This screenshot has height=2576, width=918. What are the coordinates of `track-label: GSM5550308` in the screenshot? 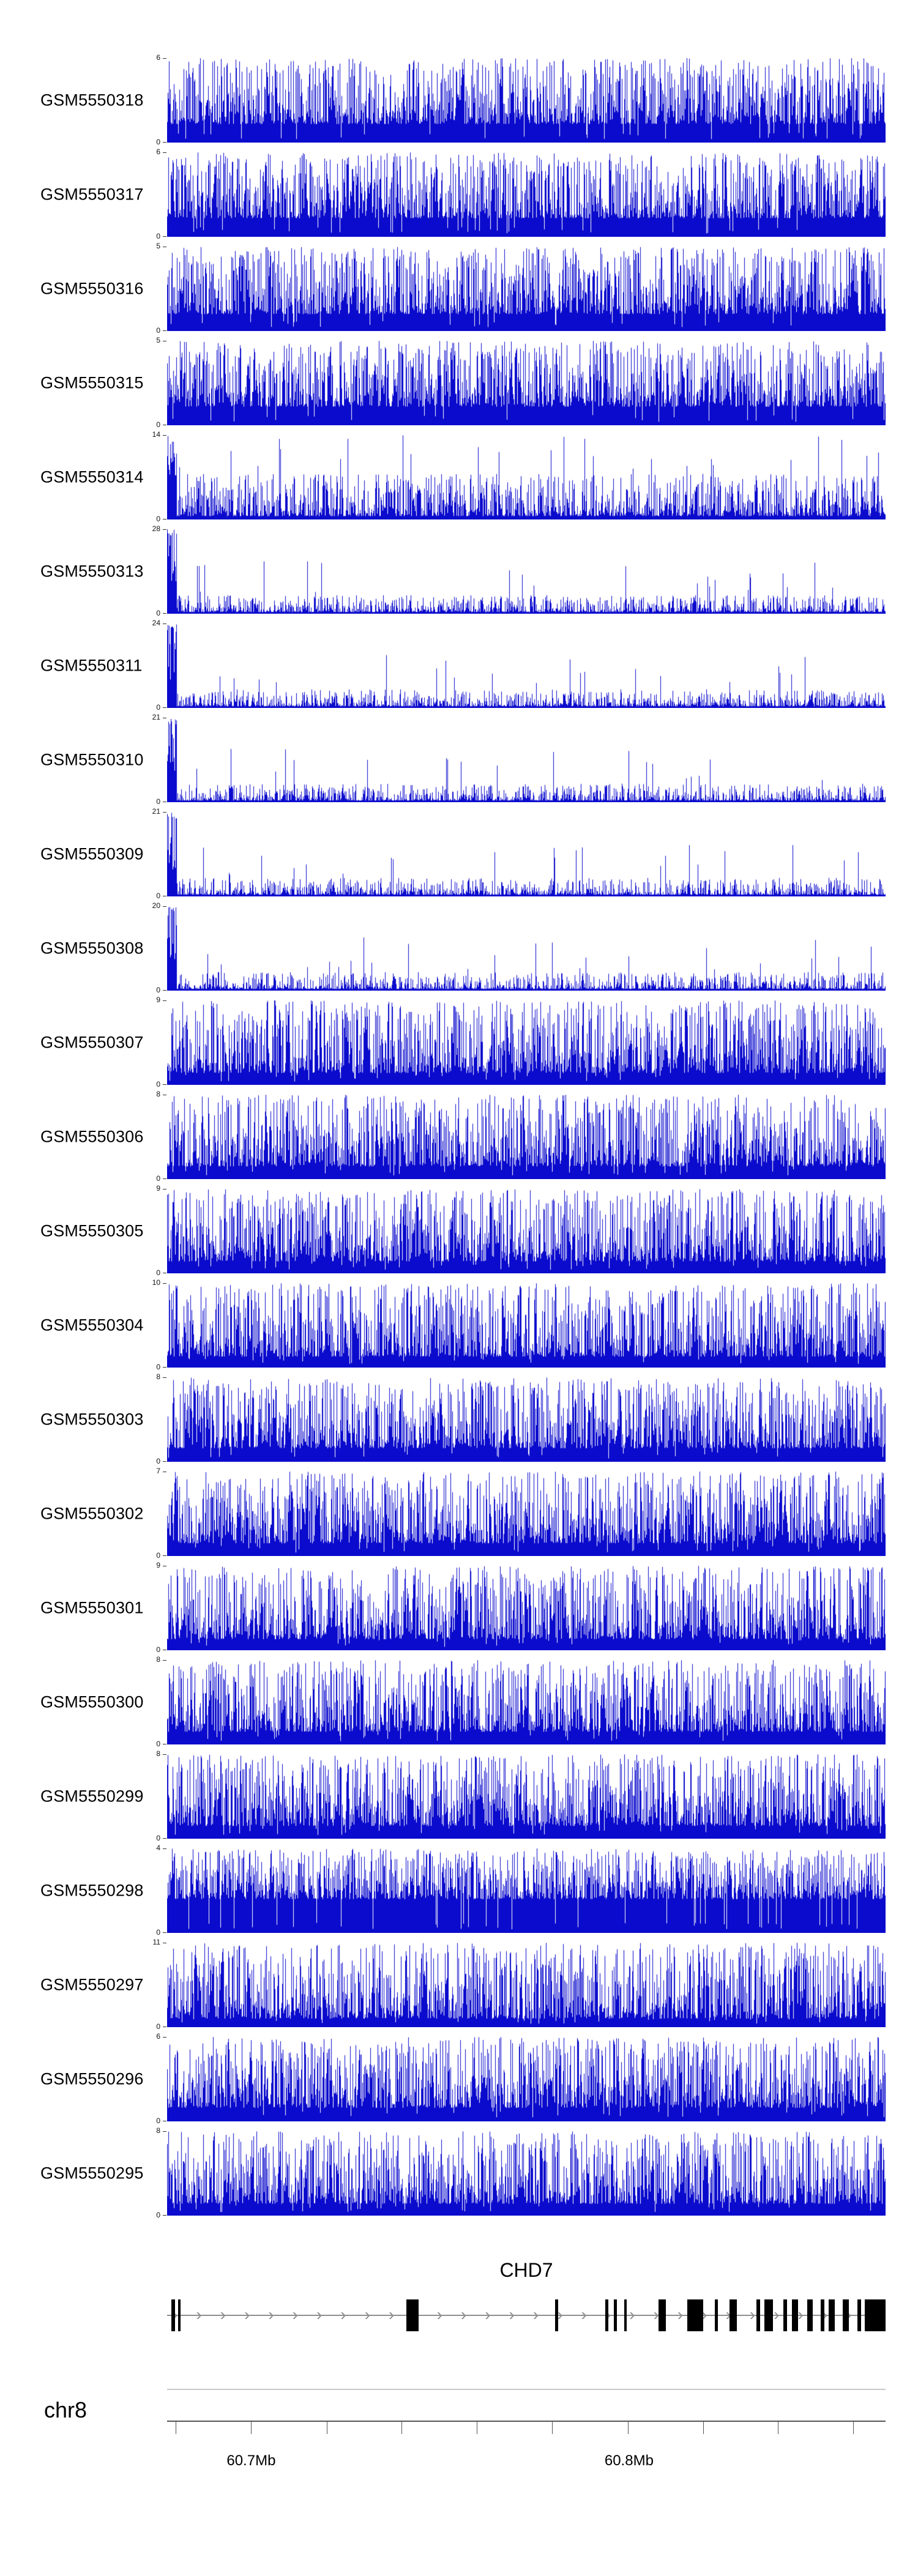 It's located at (92, 949).